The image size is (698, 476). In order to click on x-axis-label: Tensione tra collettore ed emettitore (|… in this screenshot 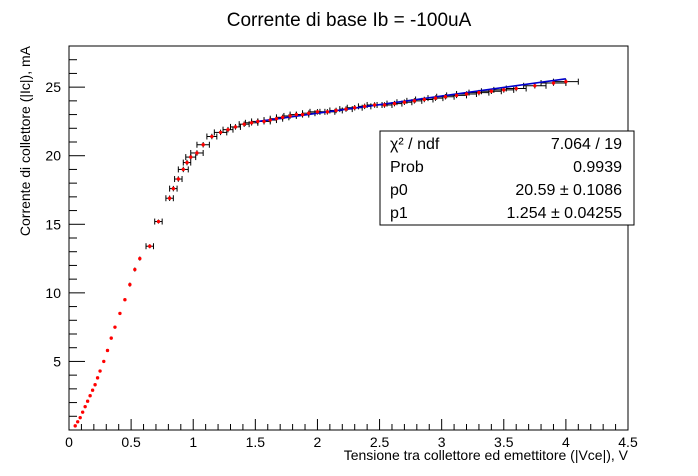, I will do `click(486, 455)`.